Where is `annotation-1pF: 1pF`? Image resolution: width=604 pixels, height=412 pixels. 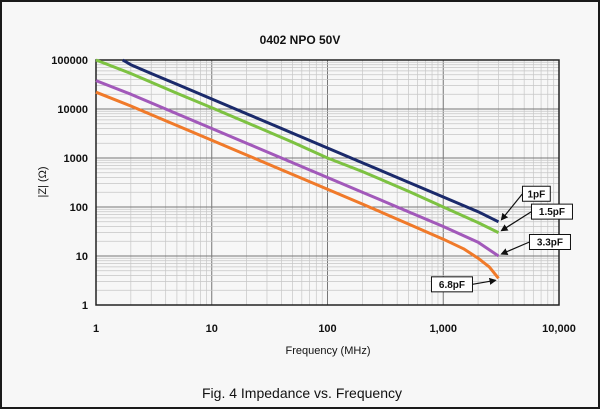 annotation-1pF: 1pF is located at coordinates (525, 203).